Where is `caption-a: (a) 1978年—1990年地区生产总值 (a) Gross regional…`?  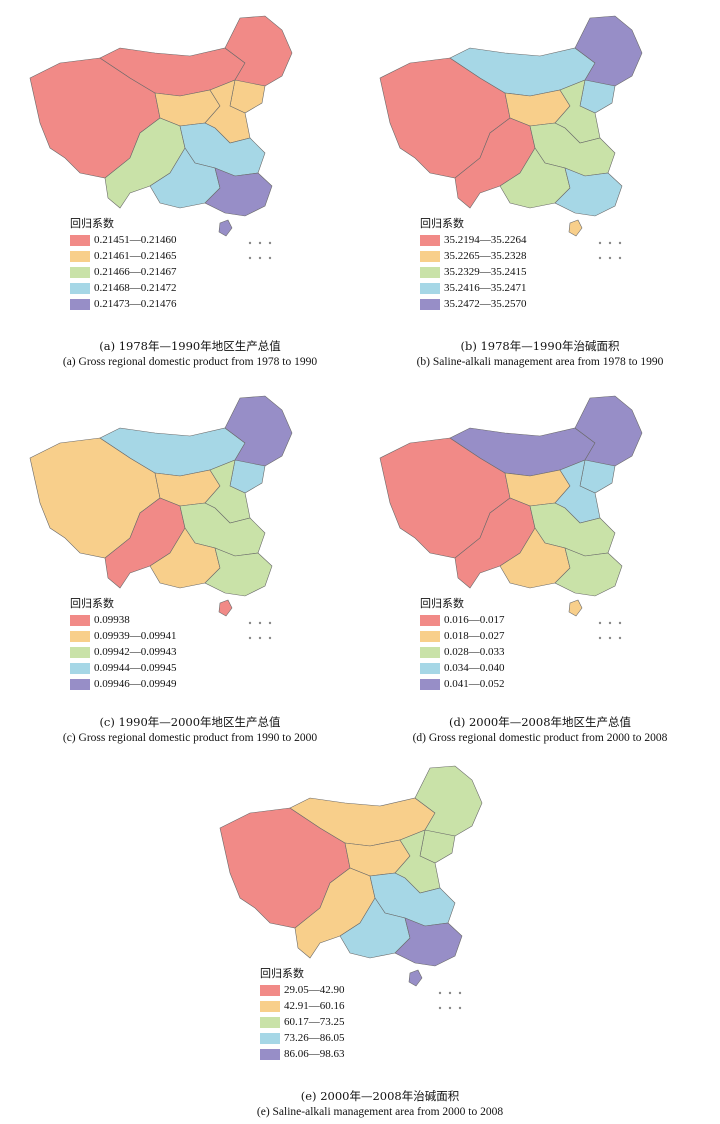
caption-a: (a) 1978年—1990年地区生产总值 (a) Gross regional… is located at coordinates (190, 354).